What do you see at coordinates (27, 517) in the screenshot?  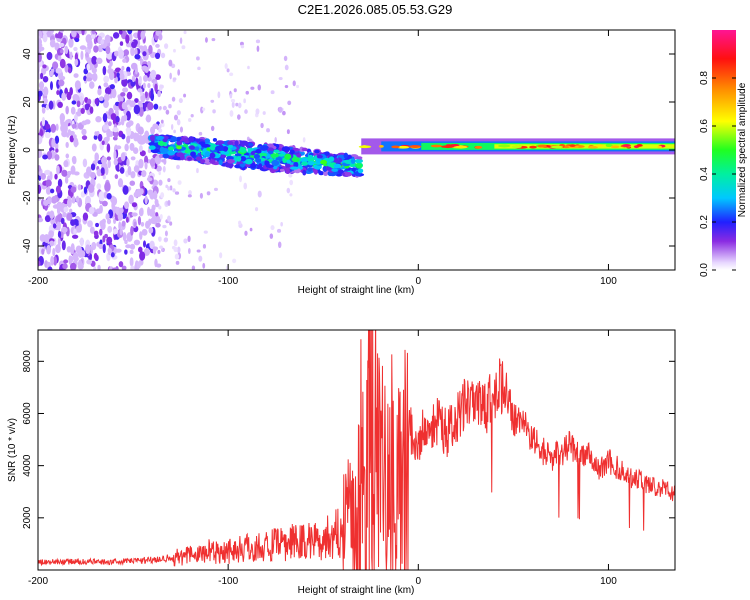 I see `y-tick-label: 2000` at bounding box center [27, 517].